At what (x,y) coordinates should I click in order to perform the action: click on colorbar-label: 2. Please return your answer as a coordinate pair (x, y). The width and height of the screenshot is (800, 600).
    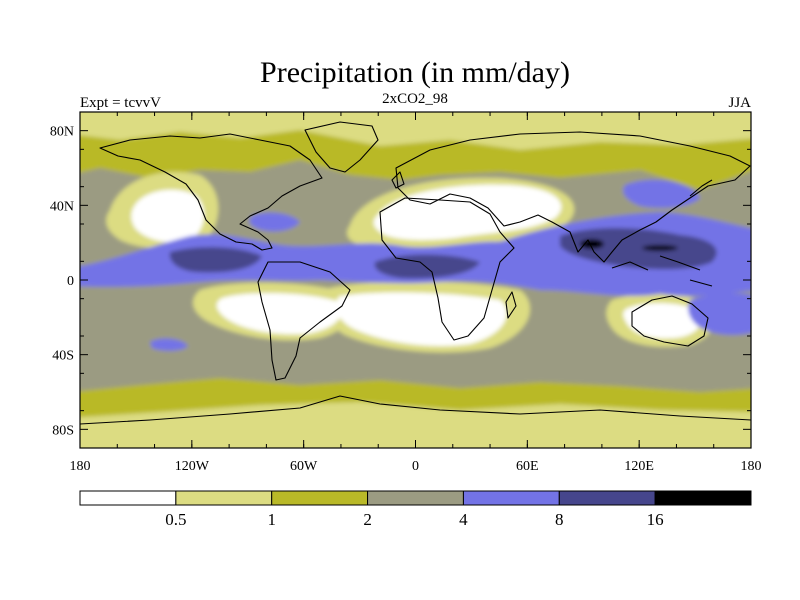
    Looking at the image, I should click on (367, 519).